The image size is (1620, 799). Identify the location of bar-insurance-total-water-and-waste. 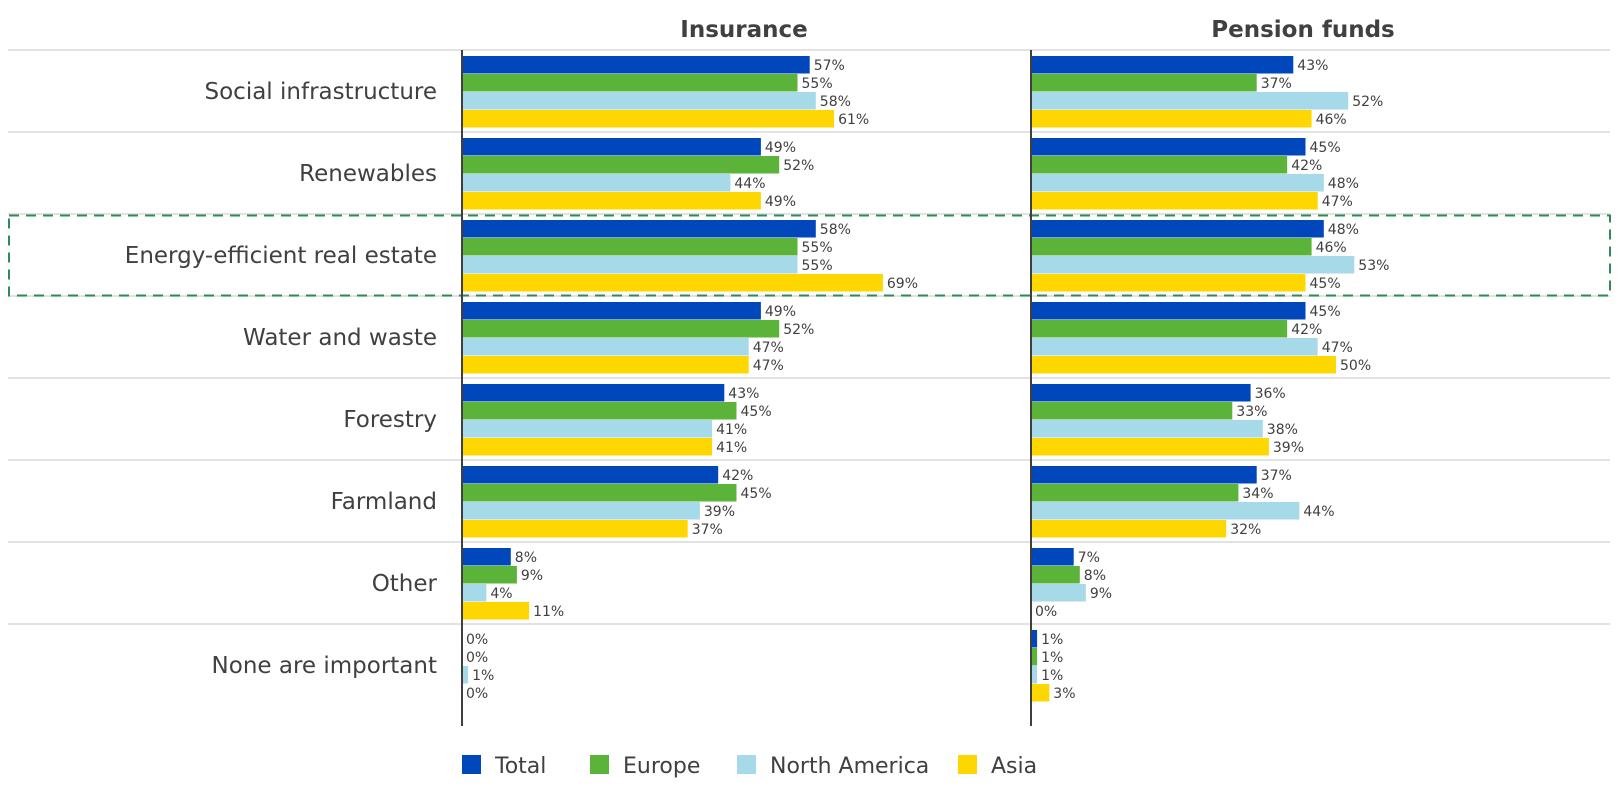
(611, 311).